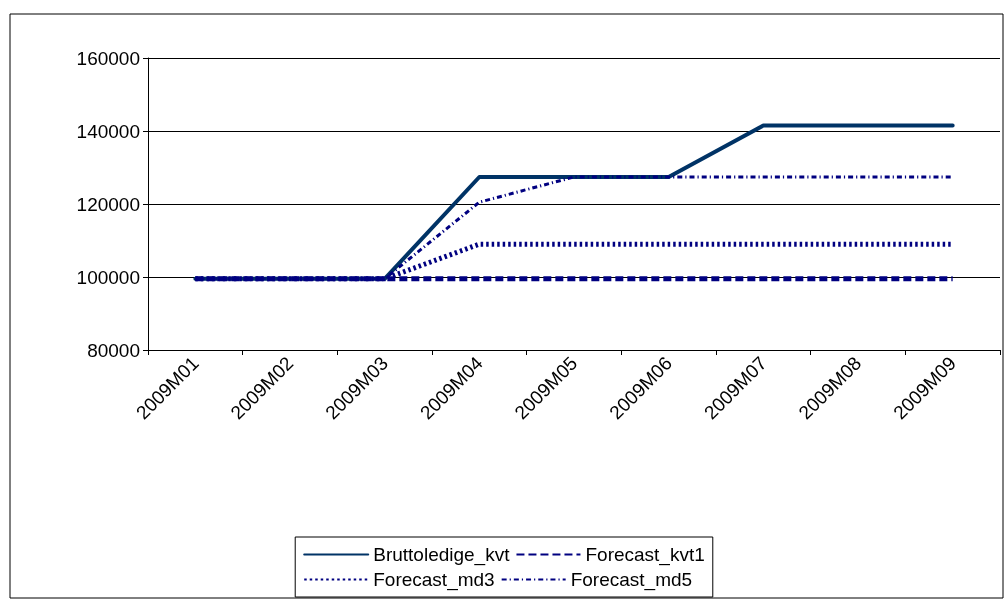 The width and height of the screenshot is (1008, 601). Describe the element at coordinates (645, 555) in the screenshot. I see `legend-label: Forecast_kvt1` at that location.